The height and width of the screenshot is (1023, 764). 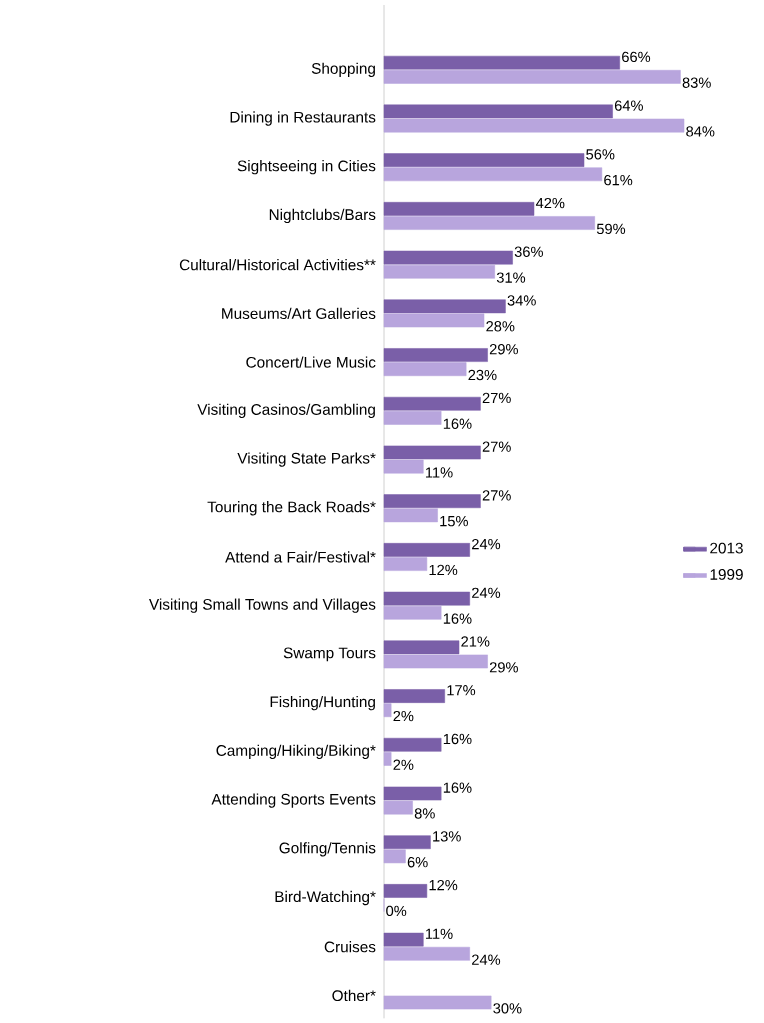 What do you see at coordinates (262, 605) in the screenshot?
I see `y-tick-label: Visiting Small Towns and Villages` at bounding box center [262, 605].